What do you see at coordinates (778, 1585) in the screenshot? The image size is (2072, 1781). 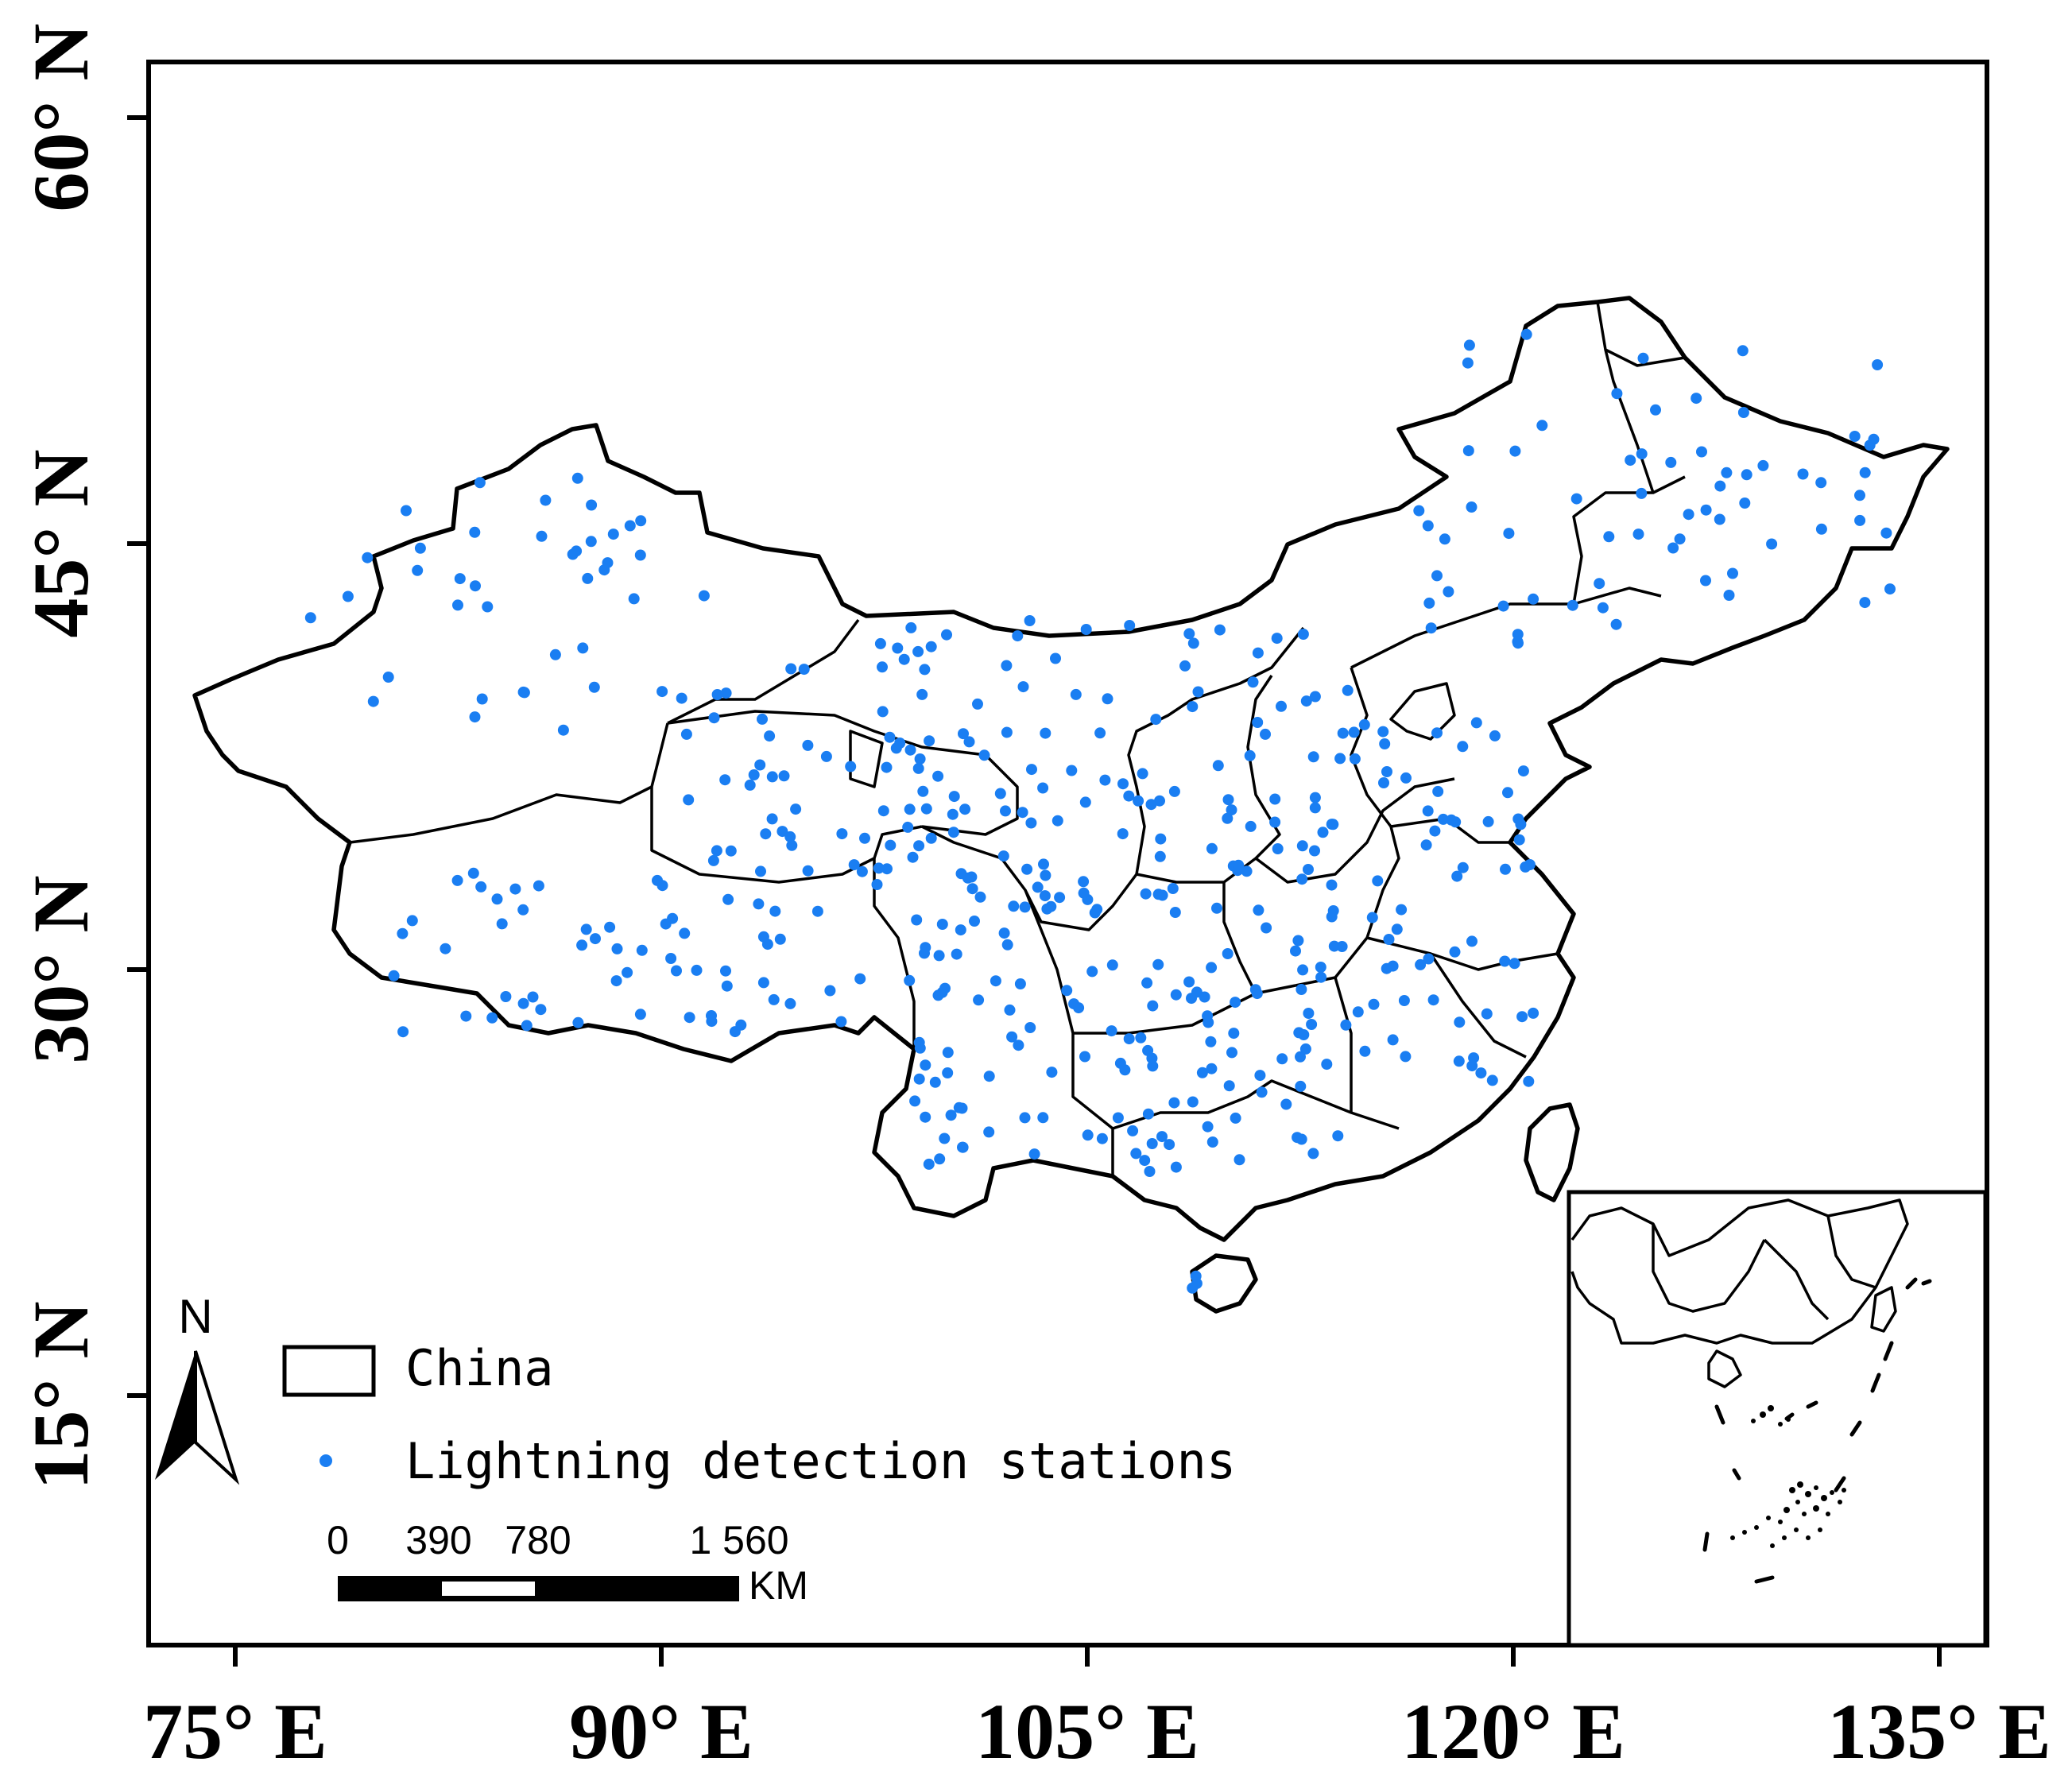 I see `scale-unit: KM` at bounding box center [778, 1585].